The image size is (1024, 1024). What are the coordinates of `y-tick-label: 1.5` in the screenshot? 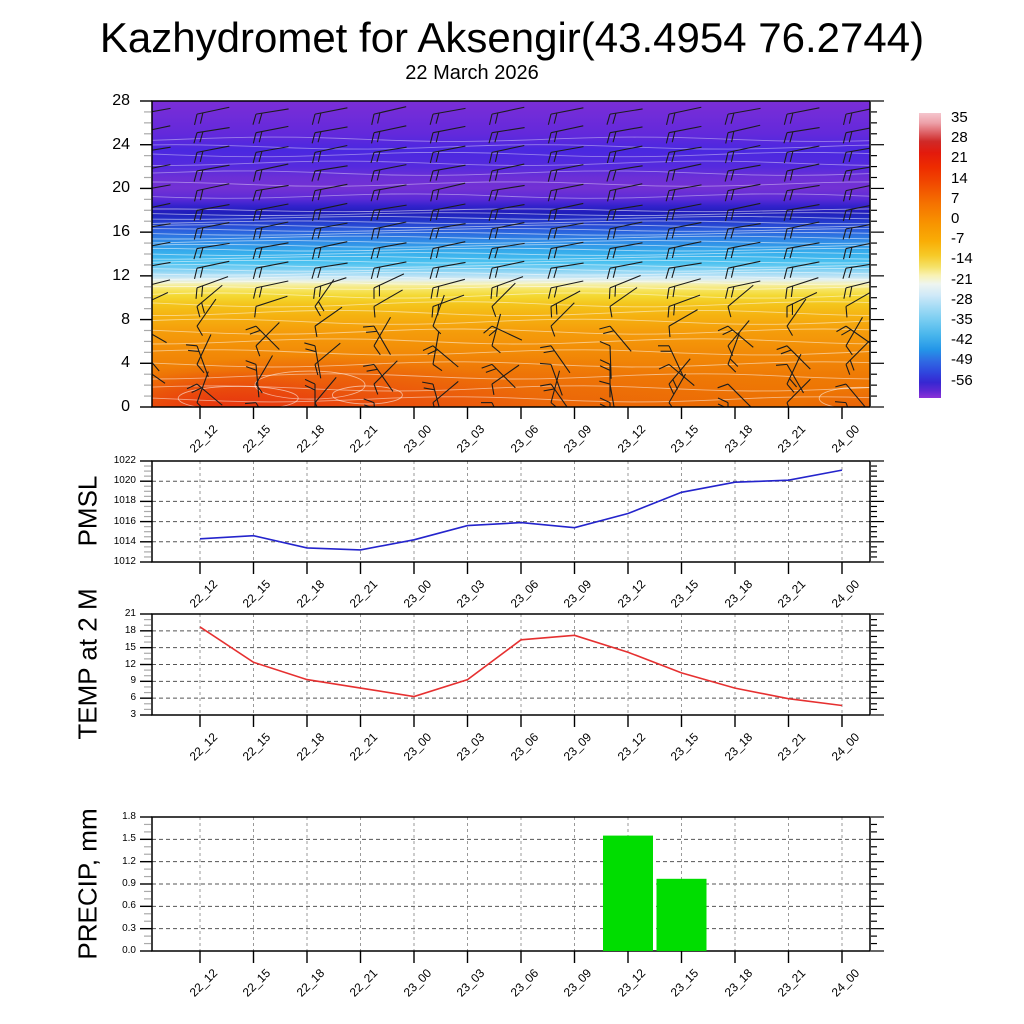 It's located at (129, 839).